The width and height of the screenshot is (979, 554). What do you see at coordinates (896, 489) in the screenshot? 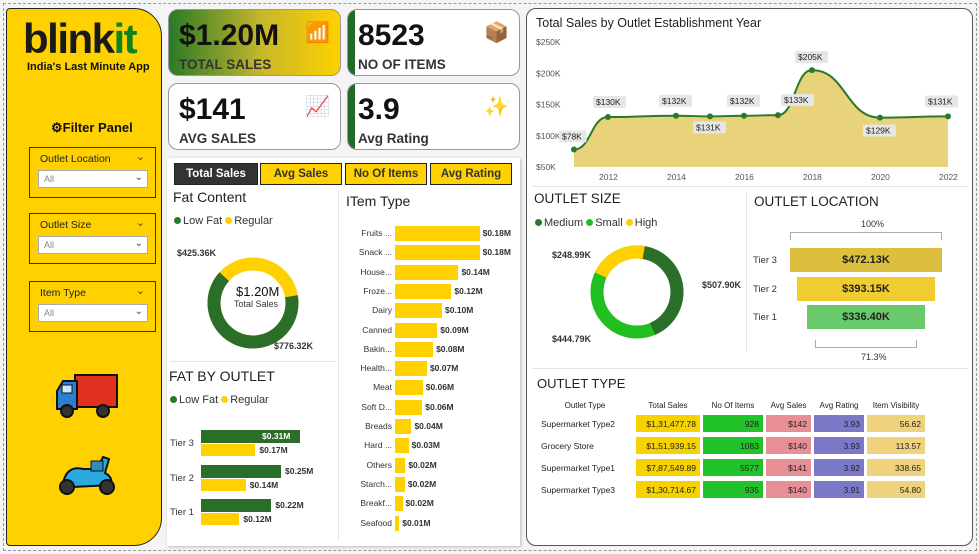
I see `table-cell: 54.80` at bounding box center [896, 489].